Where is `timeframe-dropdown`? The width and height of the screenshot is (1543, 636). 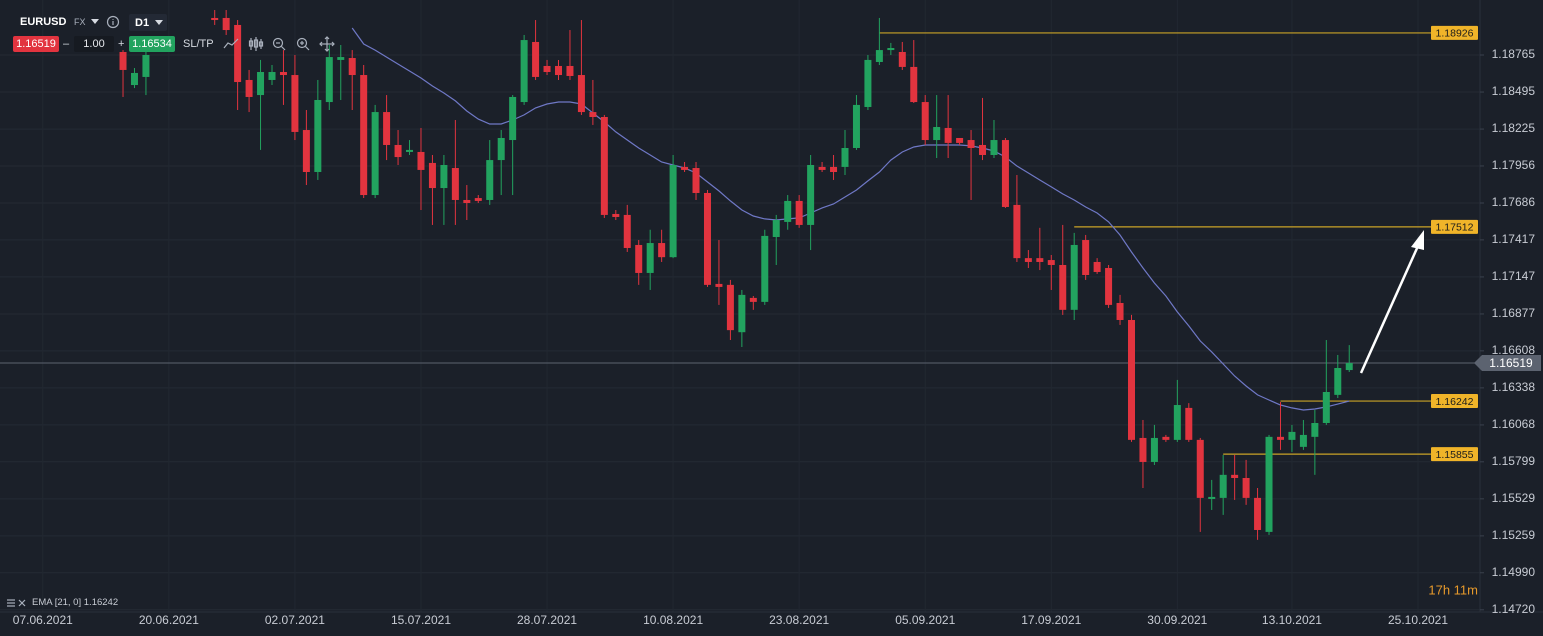
timeframe-dropdown is located at coordinates (159, 23).